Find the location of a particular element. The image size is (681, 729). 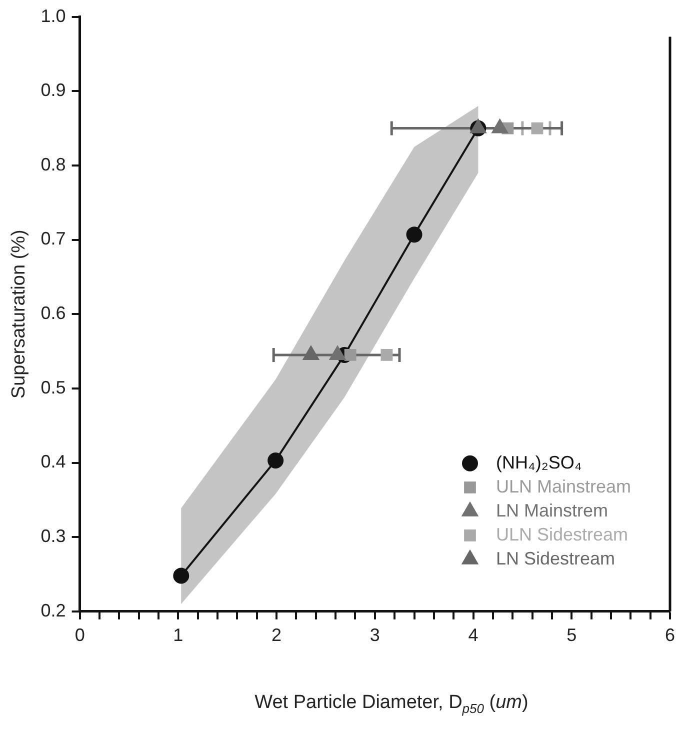

x-tick-label: 1 is located at coordinates (178, 635).